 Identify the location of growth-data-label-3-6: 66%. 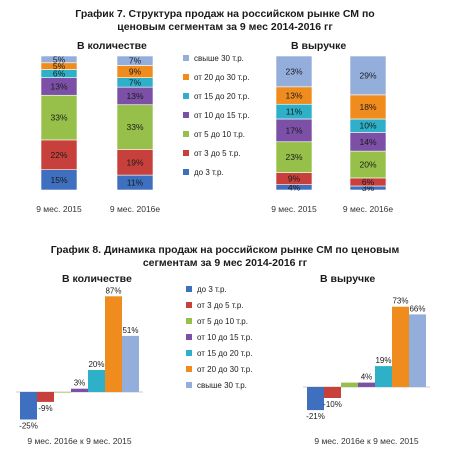
(417, 308).